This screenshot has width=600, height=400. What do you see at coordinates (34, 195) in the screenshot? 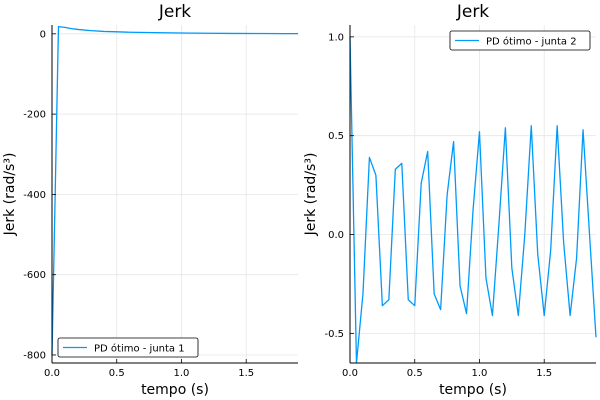
I see `y-tick-label: -400` at bounding box center [34, 195].